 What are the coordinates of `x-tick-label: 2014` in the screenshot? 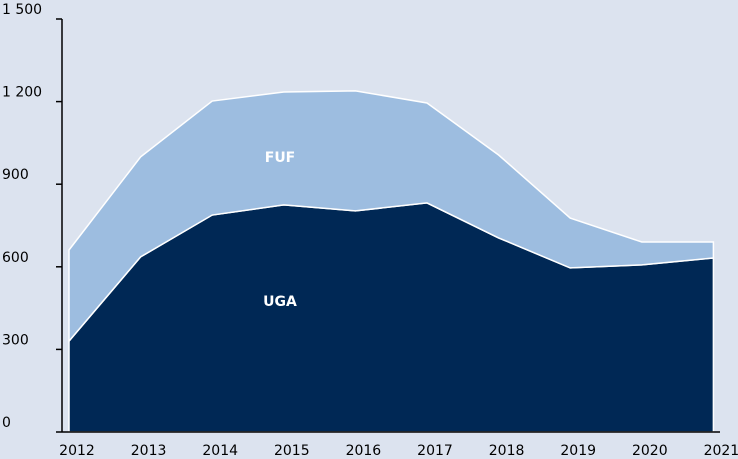 It's located at (220, 451).